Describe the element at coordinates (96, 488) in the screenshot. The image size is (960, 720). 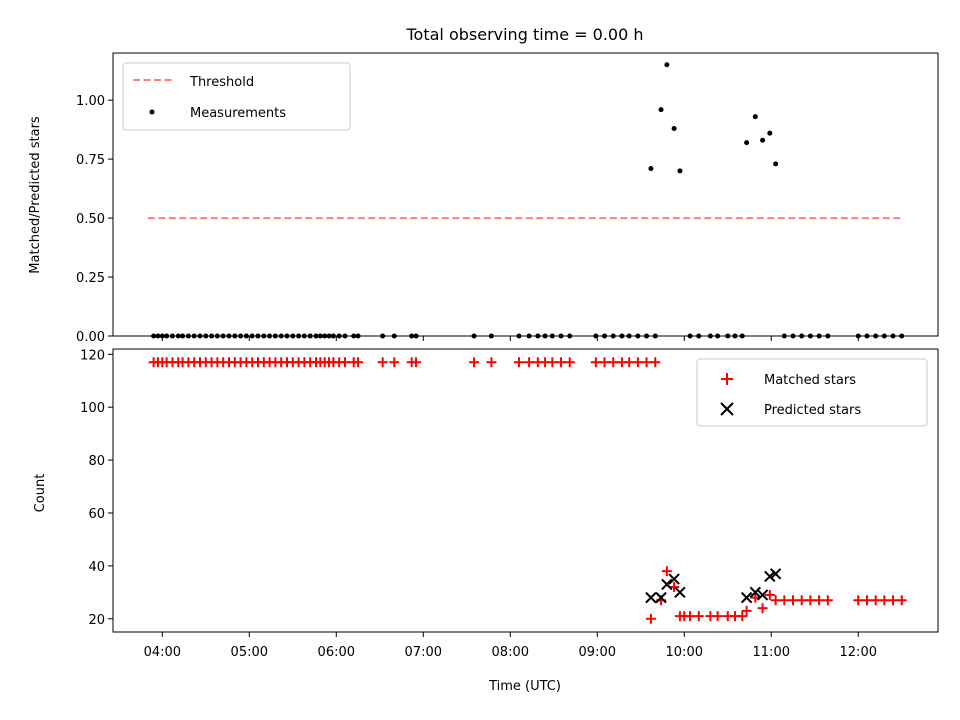
I see `bottom-y-axis: 20 40 60 80 100 120` at that location.